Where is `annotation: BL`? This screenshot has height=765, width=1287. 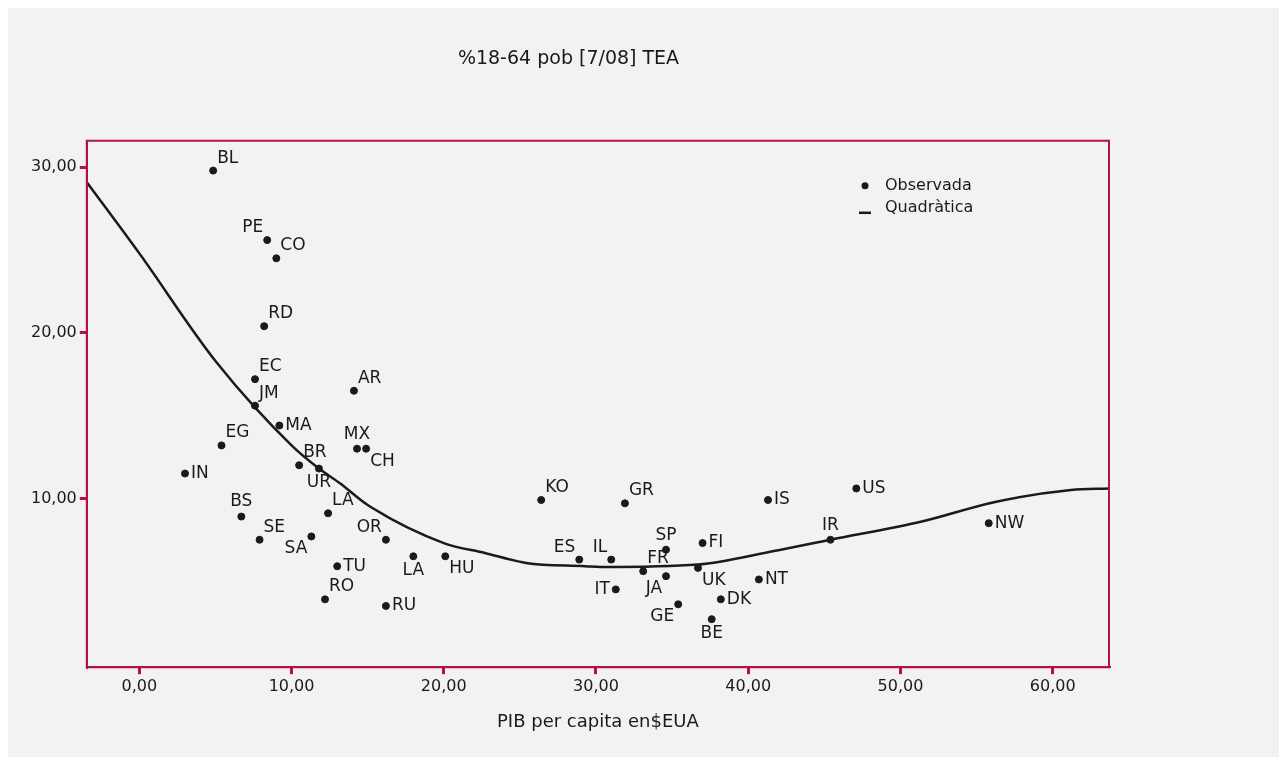
annotation: BL is located at coordinates (228, 156).